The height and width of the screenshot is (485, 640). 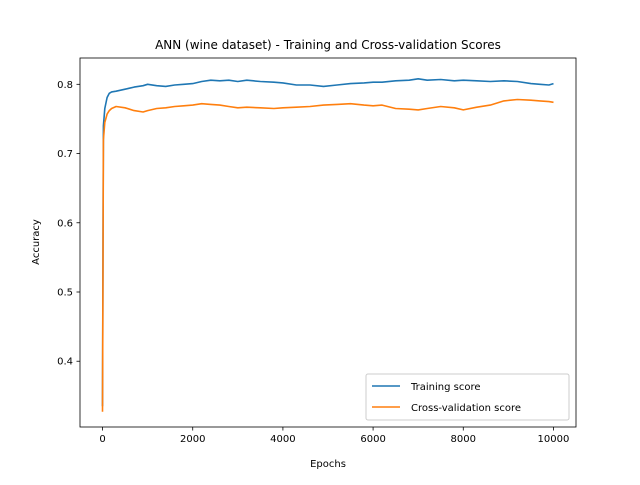 What do you see at coordinates (334, 436) in the screenshot?
I see `x-axis: 0 2000 4000 6000 8000 10000` at bounding box center [334, 436].